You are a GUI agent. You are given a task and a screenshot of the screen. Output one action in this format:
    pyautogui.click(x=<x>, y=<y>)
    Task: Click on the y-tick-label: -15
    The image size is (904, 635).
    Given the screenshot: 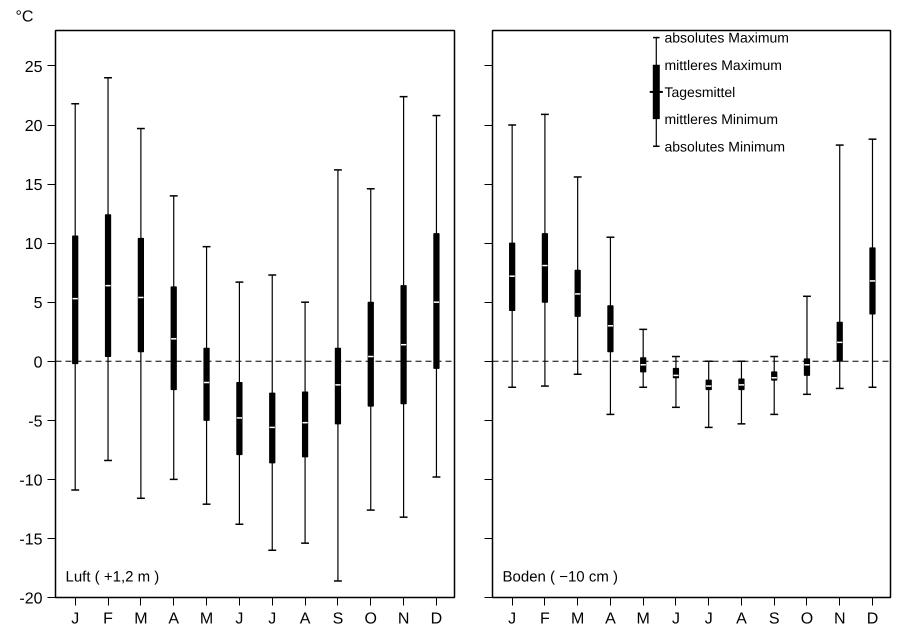 What is the action you would take?
    pyautogui.click(x=31, y=539)
    